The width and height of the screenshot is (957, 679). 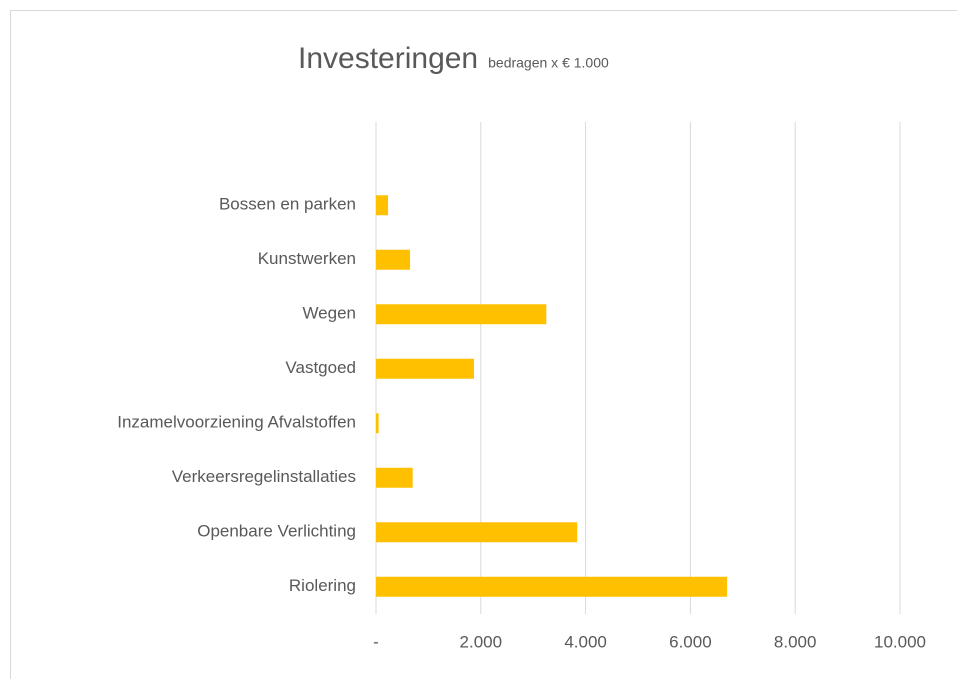 I want to click on y-tick-label: Verkeersregelinstallaties, so click(x=264, y=476).